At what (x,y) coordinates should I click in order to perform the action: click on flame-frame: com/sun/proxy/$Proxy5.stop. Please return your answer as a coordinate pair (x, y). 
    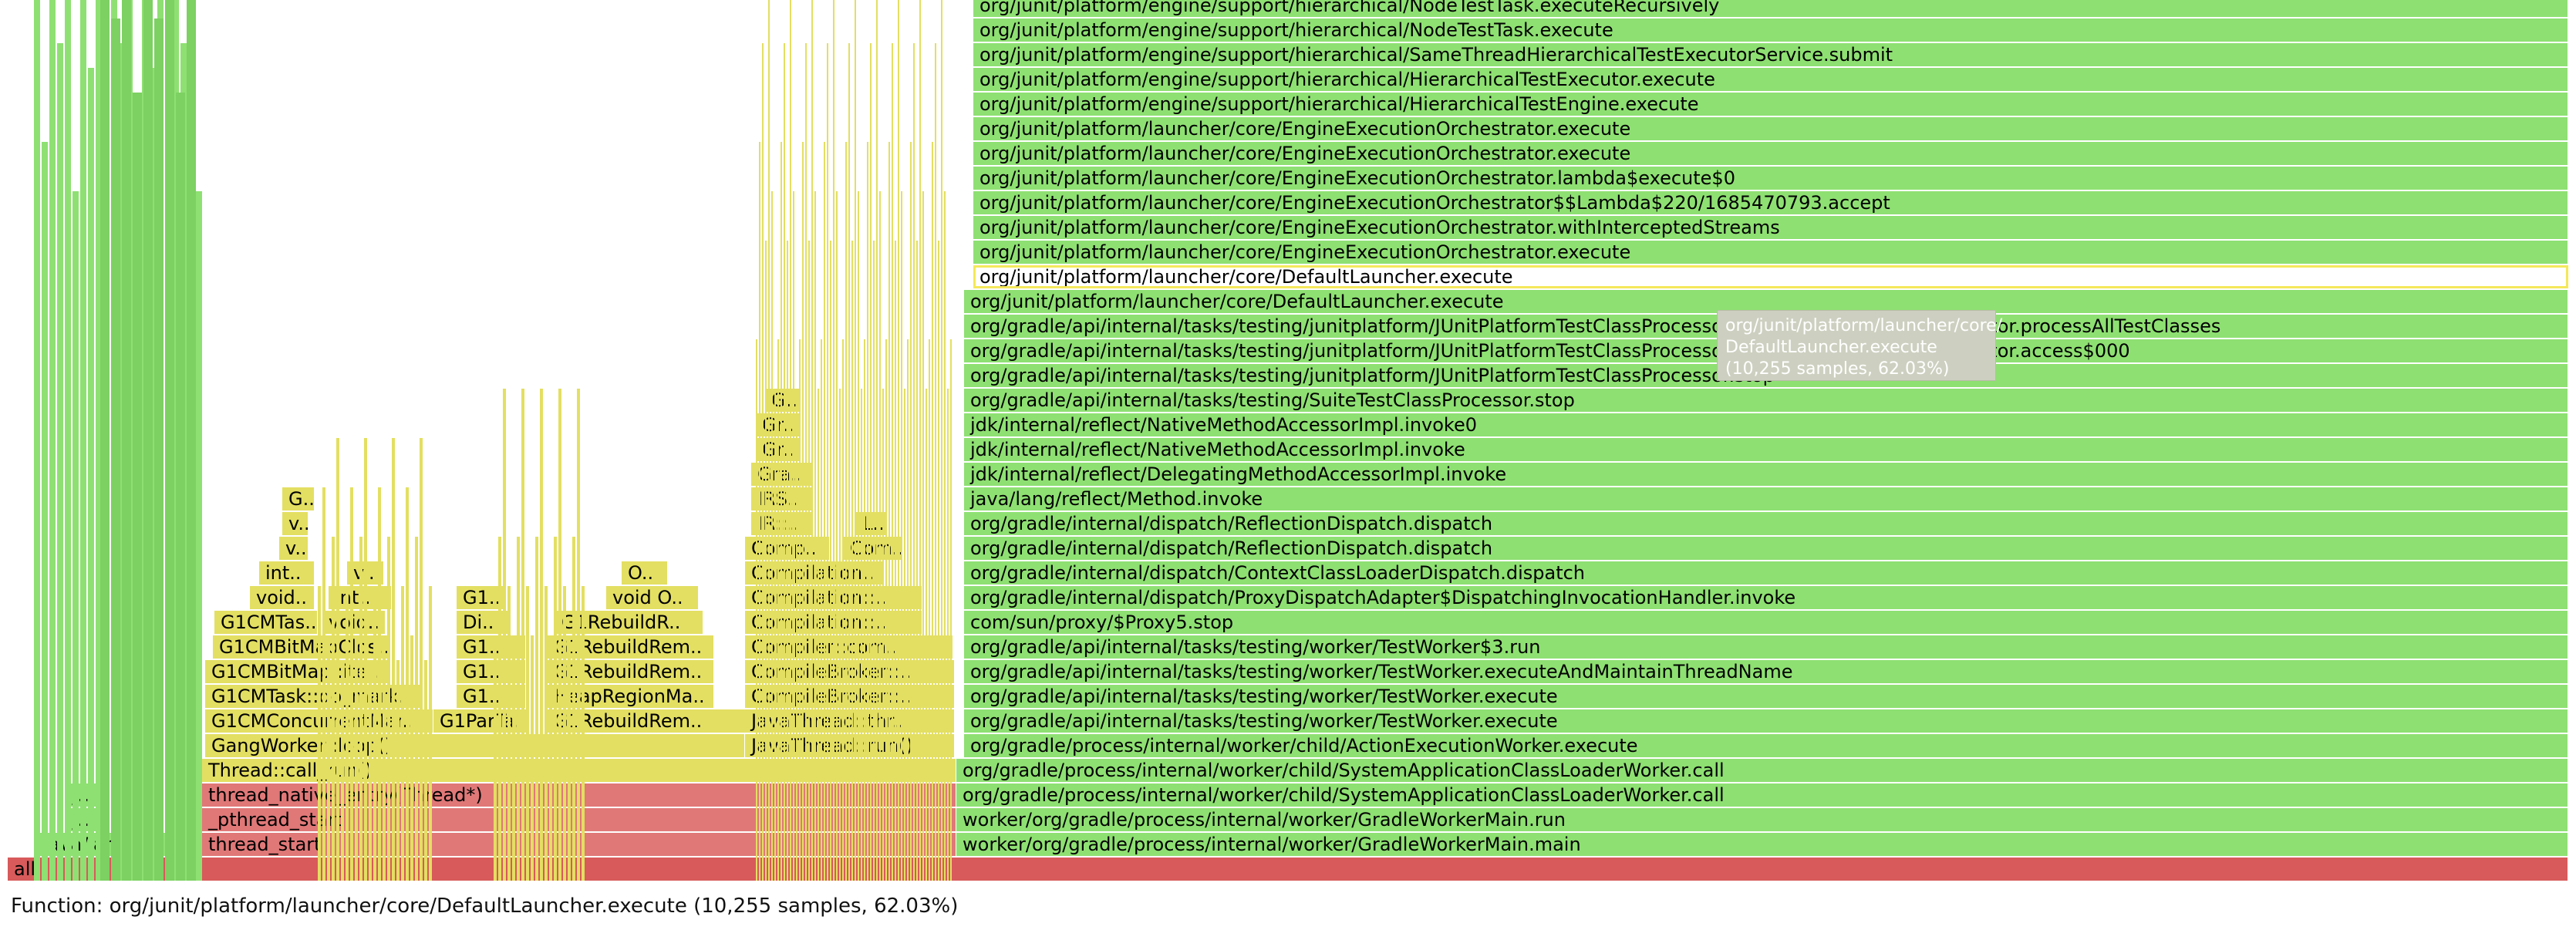
    Looking at the image, I should click on (1766, 622).